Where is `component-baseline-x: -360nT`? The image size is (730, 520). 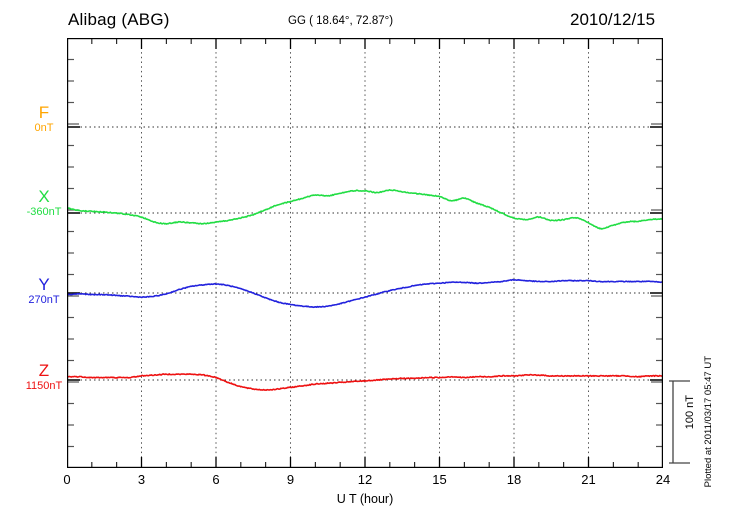
component-baseline-x: -360nT is located at coordinates (44, 211).